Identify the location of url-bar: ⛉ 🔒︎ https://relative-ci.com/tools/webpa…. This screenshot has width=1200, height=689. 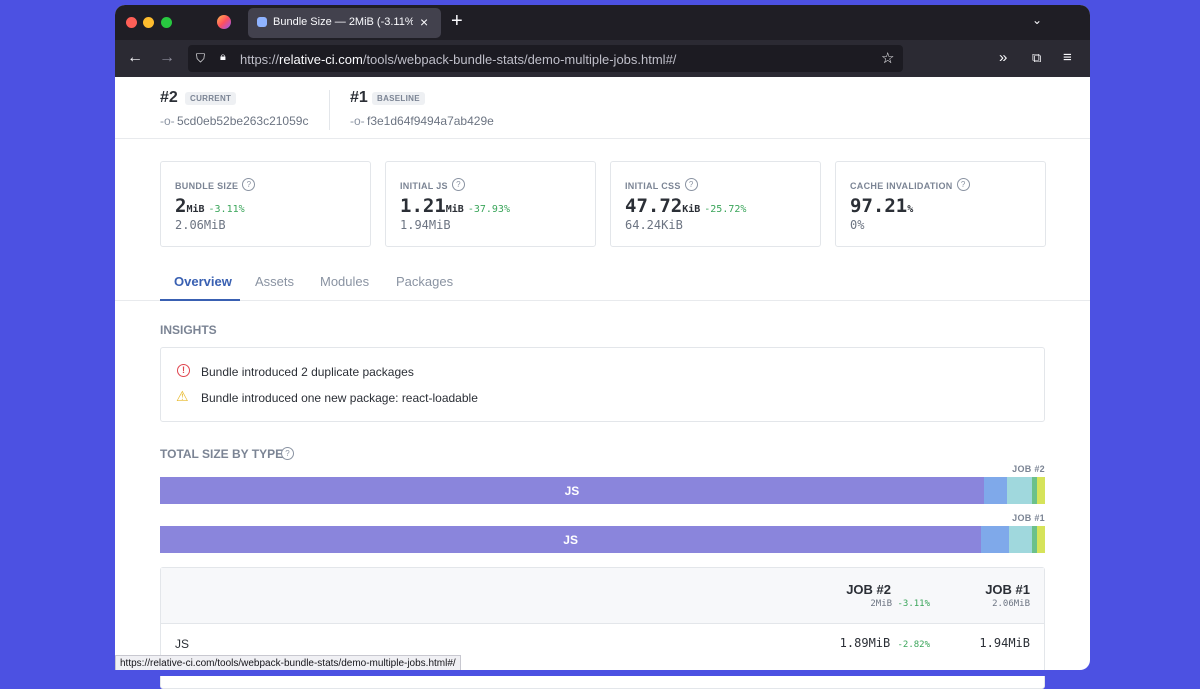
(545, 58).